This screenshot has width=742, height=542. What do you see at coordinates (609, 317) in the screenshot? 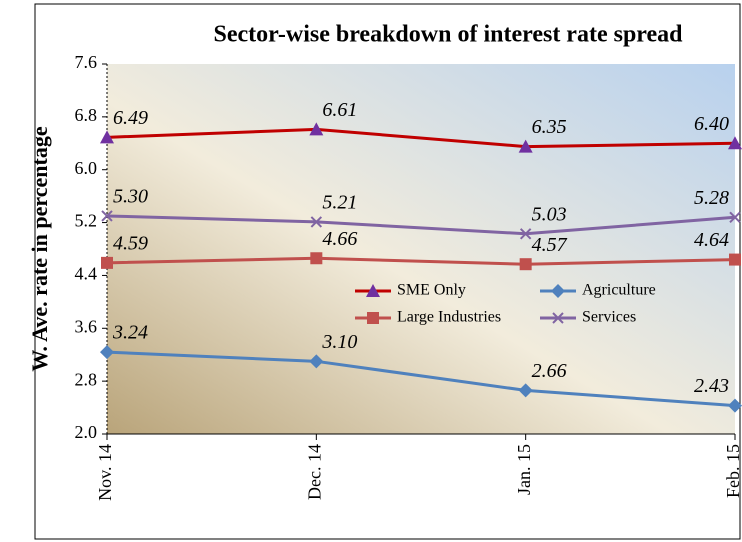
I see `legend-label: Services` at bounding box center [609, 317].